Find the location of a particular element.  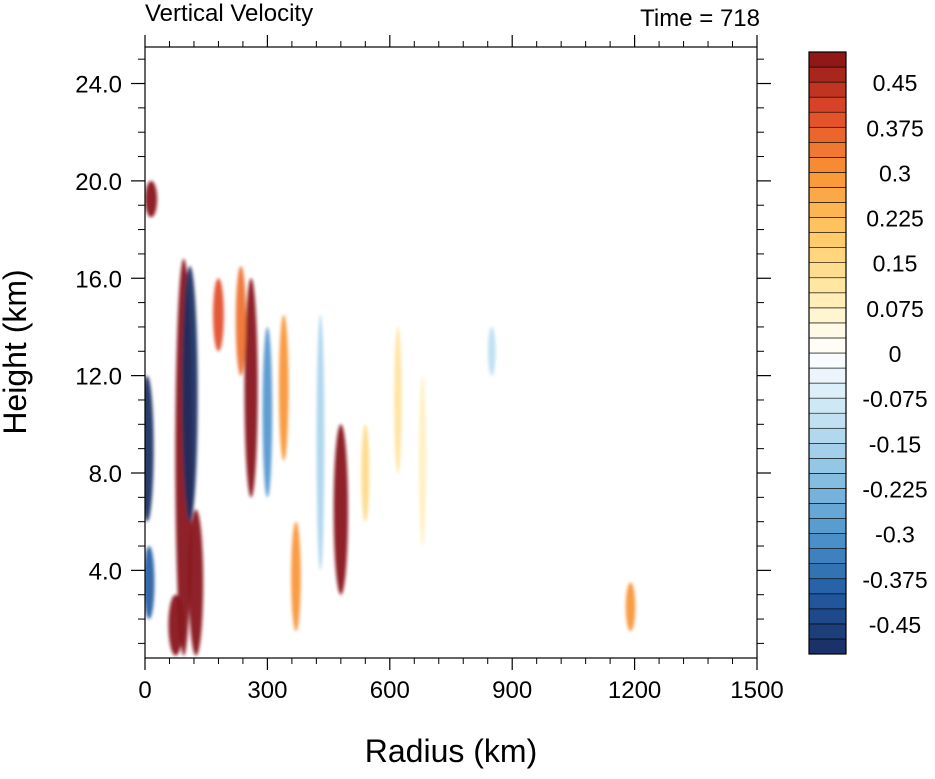

colorbar-label: -0.225 is located at coordinates (894, 489).